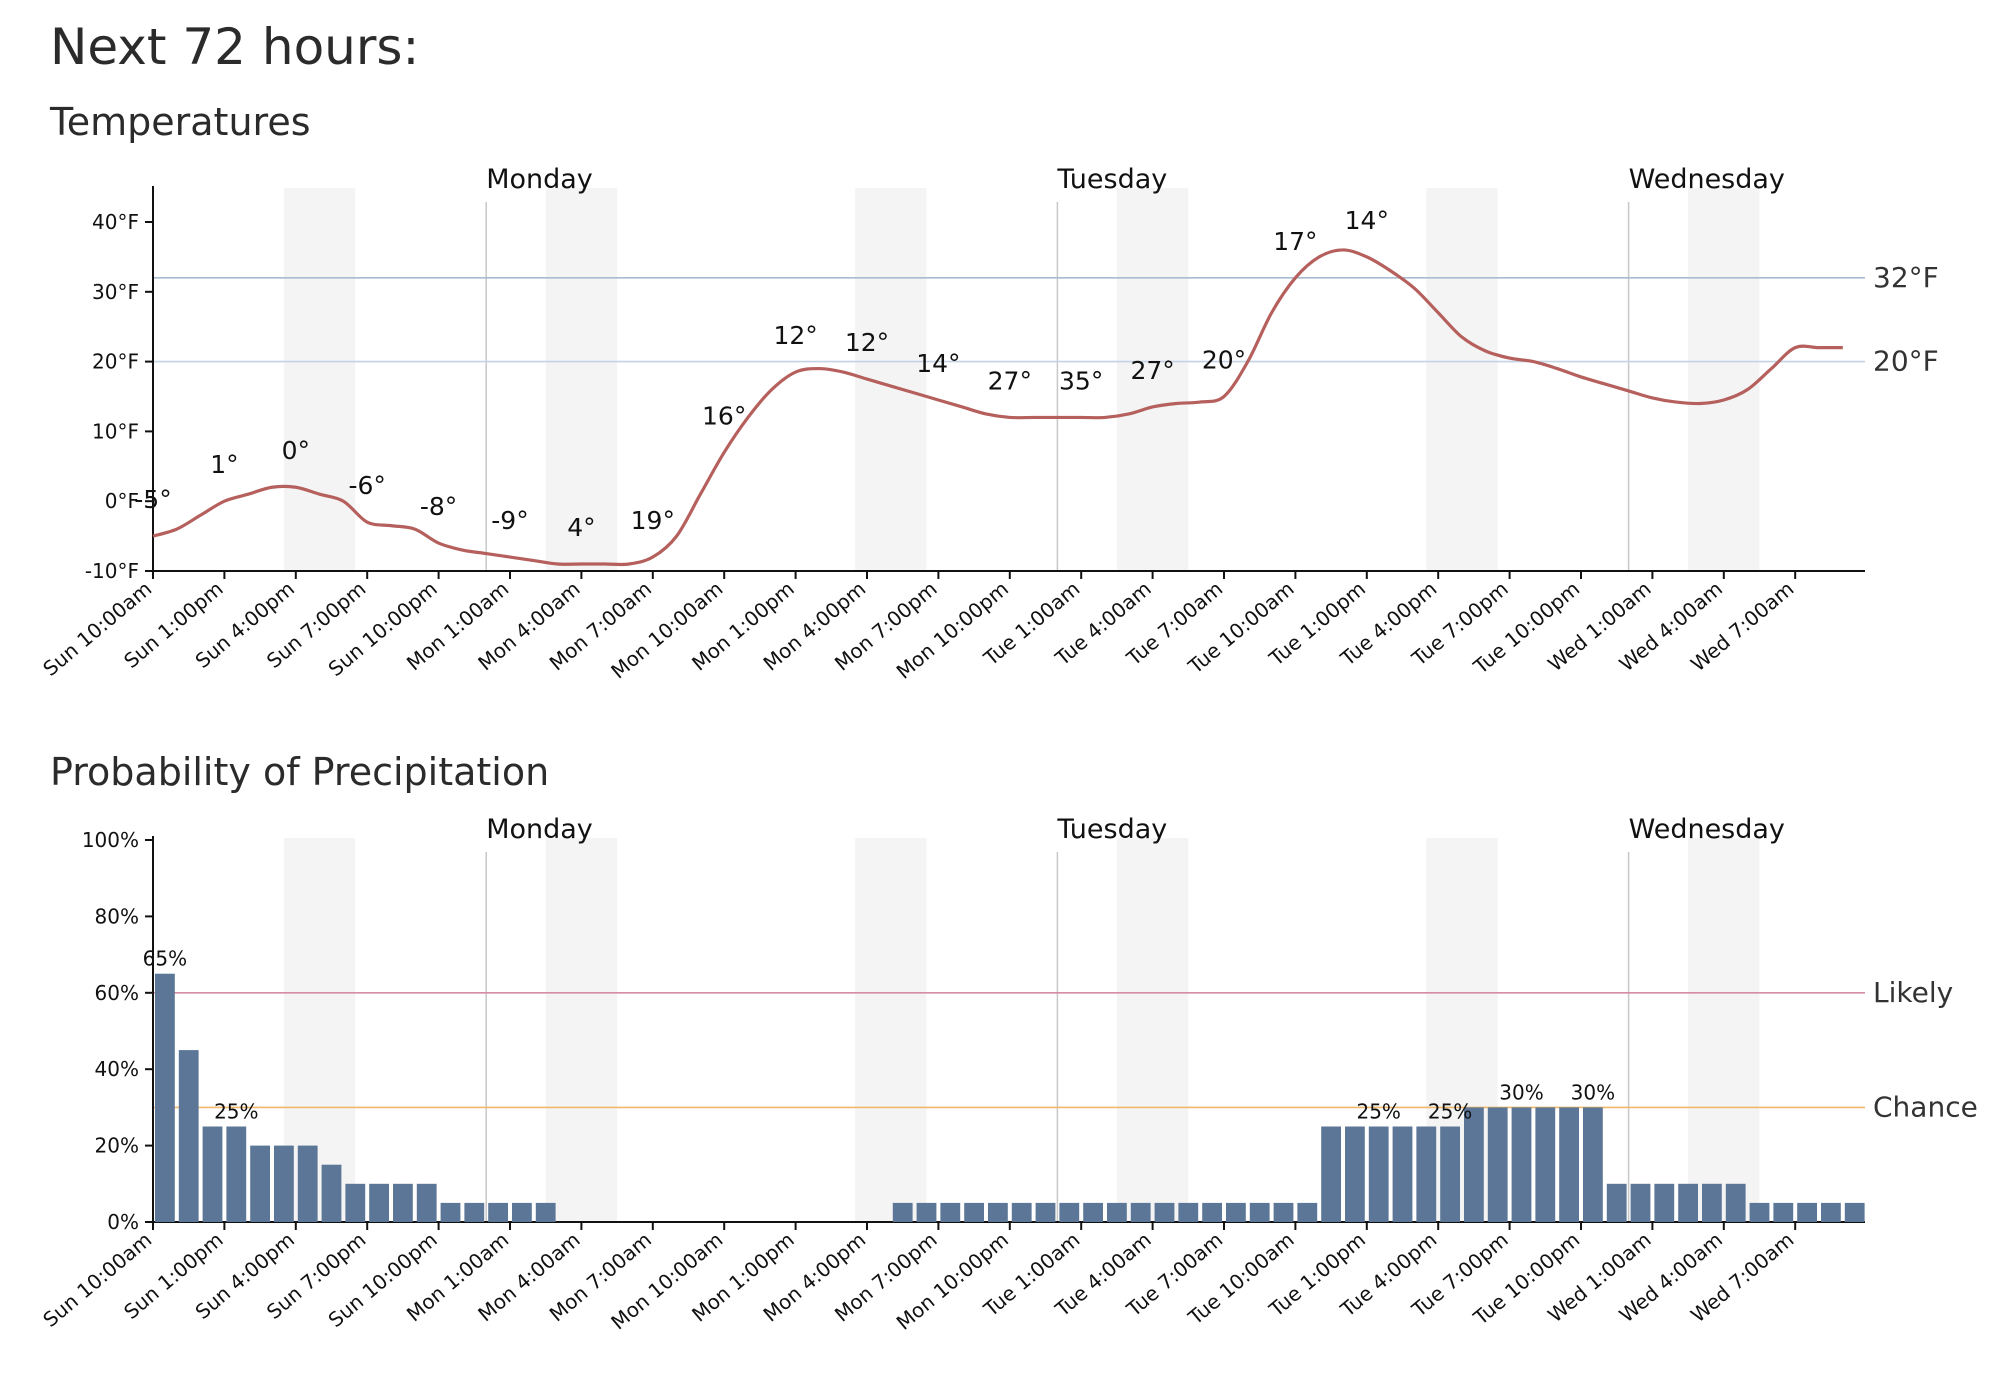 Image resolution: width=2000 pixels, height=1383 pixels. I want to click on y-tick-label: 80%, so click(117, 916).